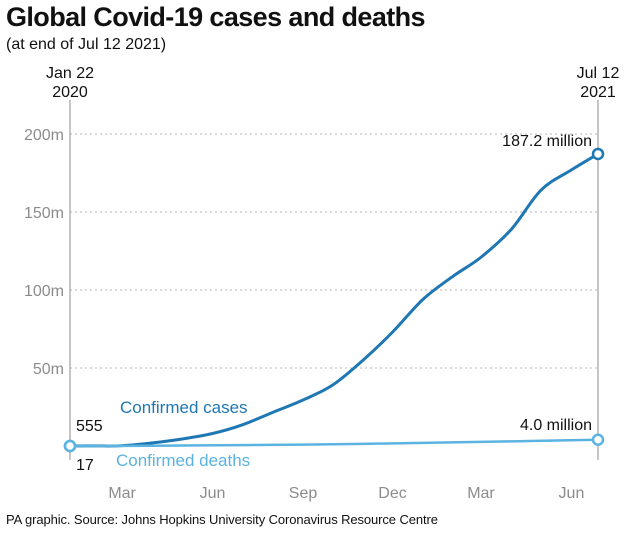  Describe the element at coordinates (598, 154) in the screenshot. I see `confirmed-cases-end-marker` at that location.